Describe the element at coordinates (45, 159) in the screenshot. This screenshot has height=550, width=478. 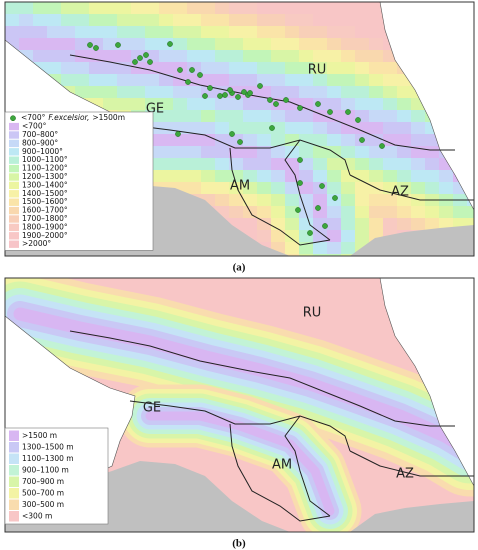
I see `legend-label: 1000–1100°` at that location.